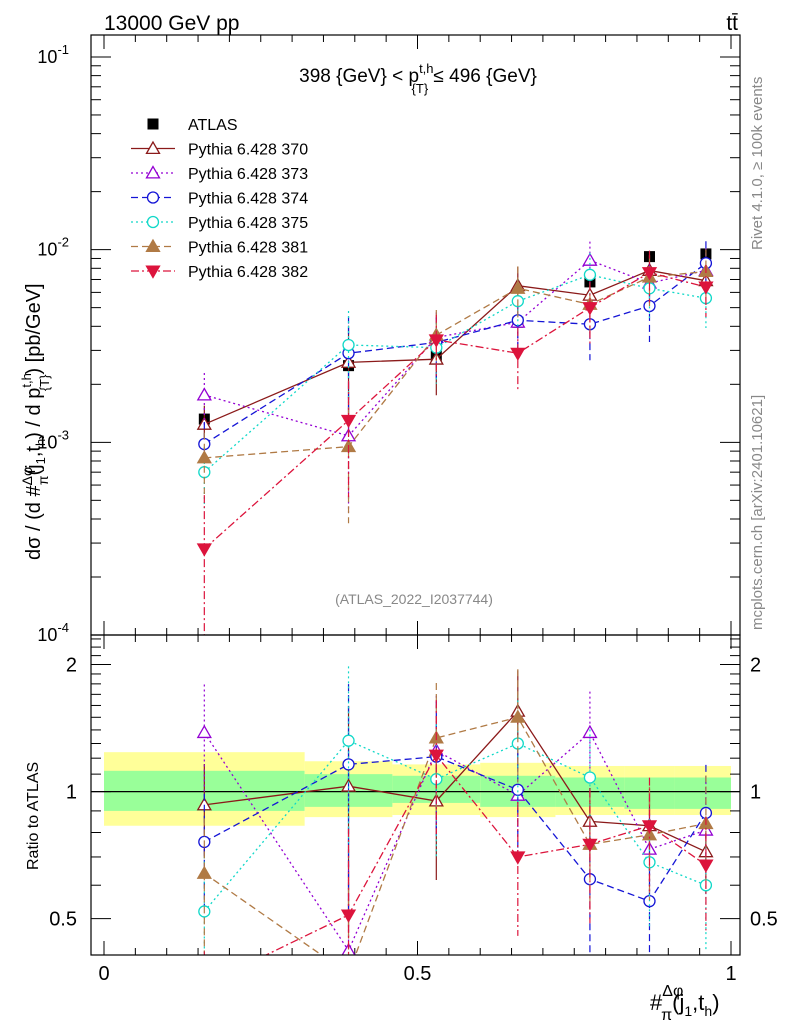 This screenshot has height=1024, width=786. What do you see at coordinates (171, 23) in the screenshot?
I see `header-left: 13000 GeV pp` at bounding box center [171, 23].